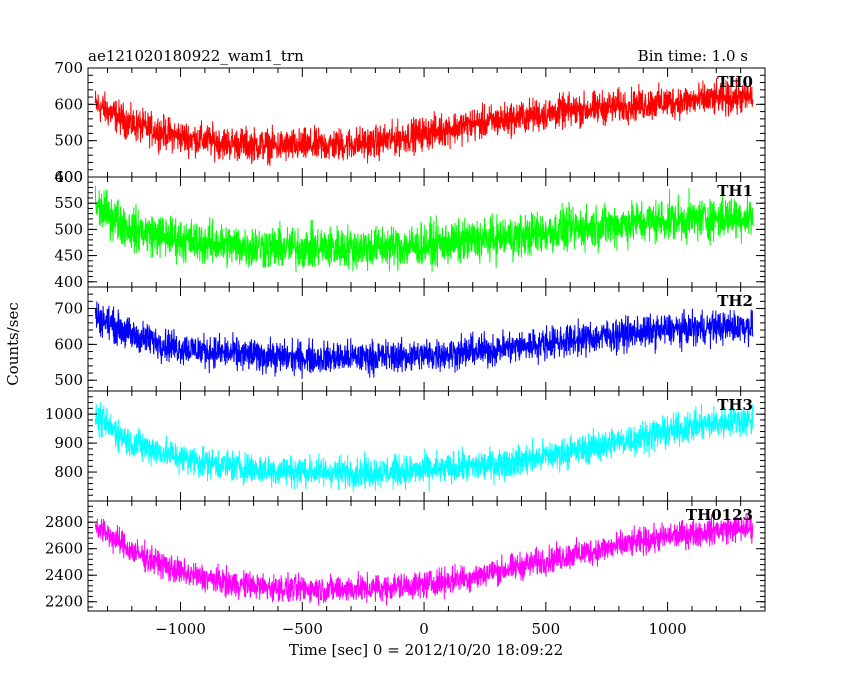 This screenshot has width=850, height=680. I want to click on y-tick-label: 900, so click(68, 443).